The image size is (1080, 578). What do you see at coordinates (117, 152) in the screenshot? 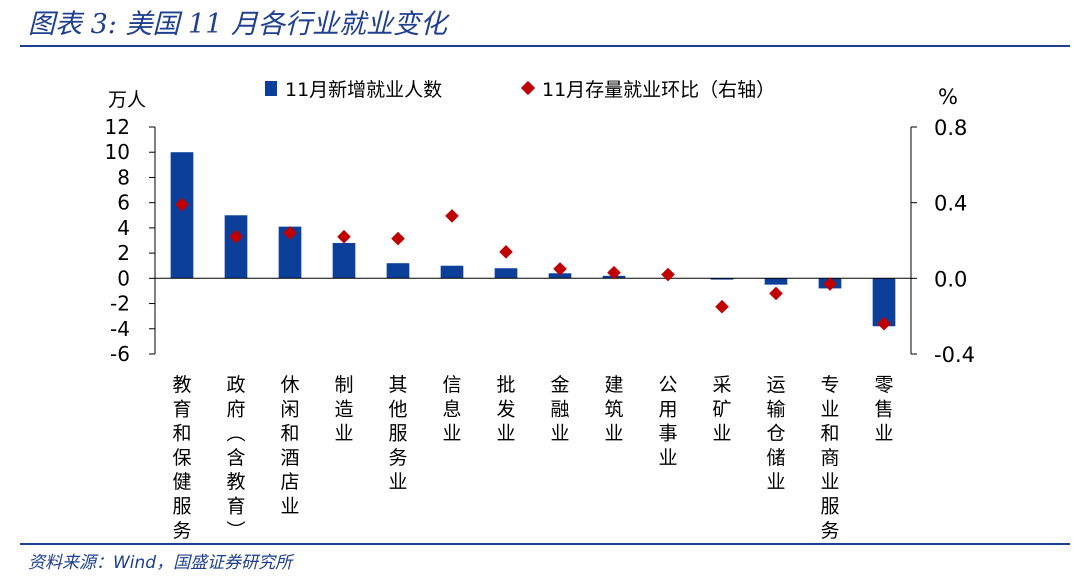
I see `y-left-tick-label: 10` at bounding box center [117, 152].